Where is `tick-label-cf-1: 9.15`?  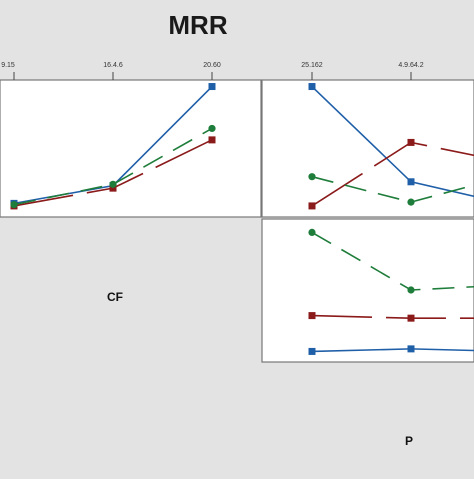 tick-label-cf-1: 9.15 is located at coordinates (8, 65).